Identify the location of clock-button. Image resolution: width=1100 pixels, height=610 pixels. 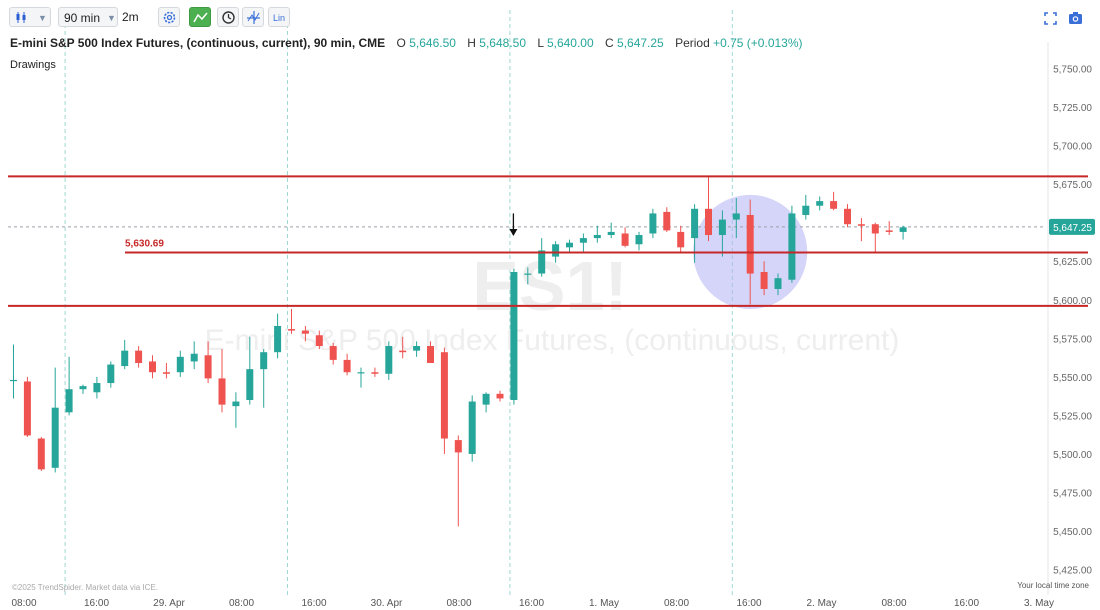
(228, 17).